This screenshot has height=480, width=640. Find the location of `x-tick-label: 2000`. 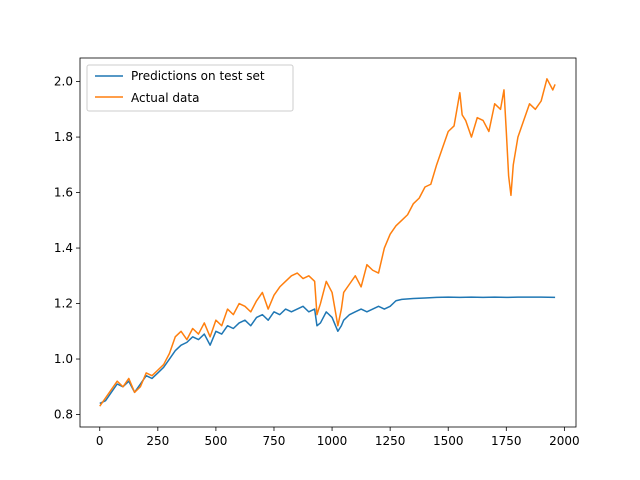

x-tick-label: 2000 is located at coordinates (564, 441).